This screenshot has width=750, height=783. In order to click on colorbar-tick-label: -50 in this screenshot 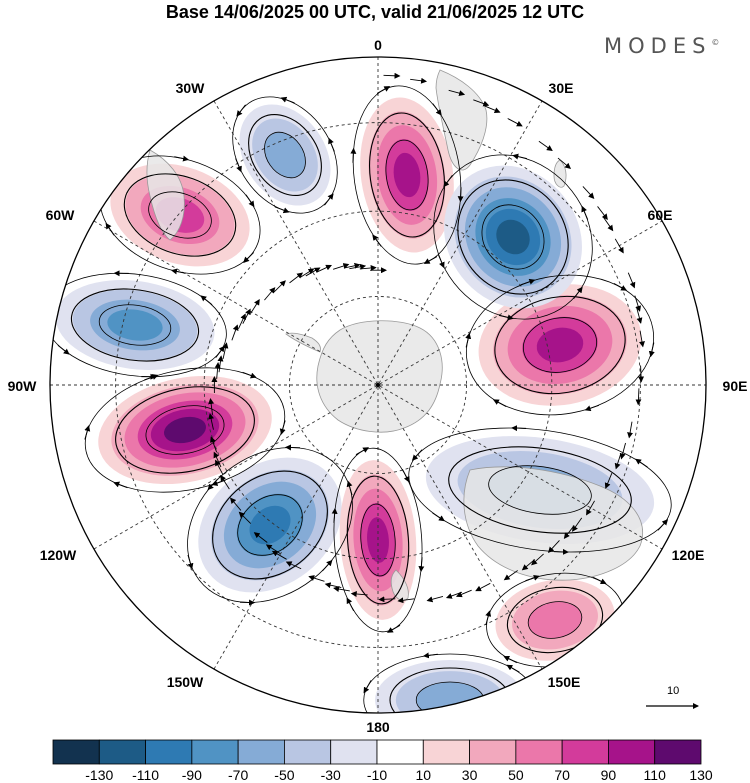, I will do `click(284, 775)`.